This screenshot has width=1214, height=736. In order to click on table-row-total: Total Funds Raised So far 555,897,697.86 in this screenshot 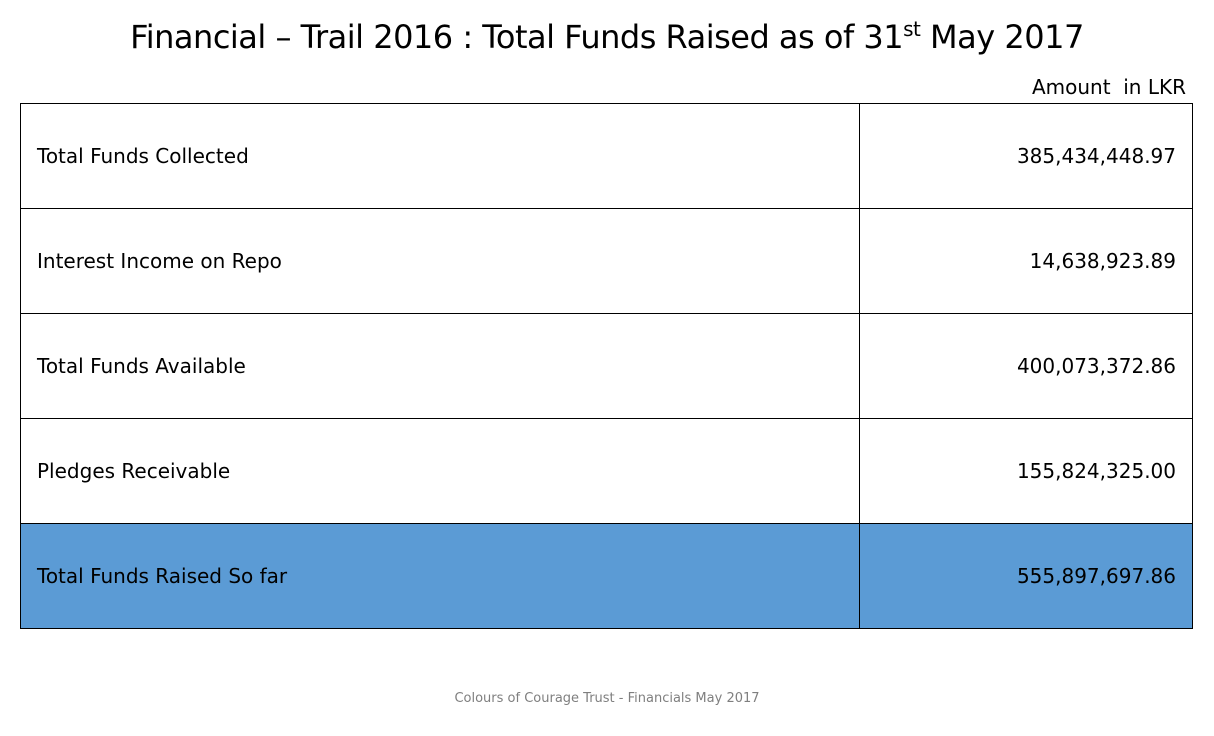, I will do `click(606, 576)`.